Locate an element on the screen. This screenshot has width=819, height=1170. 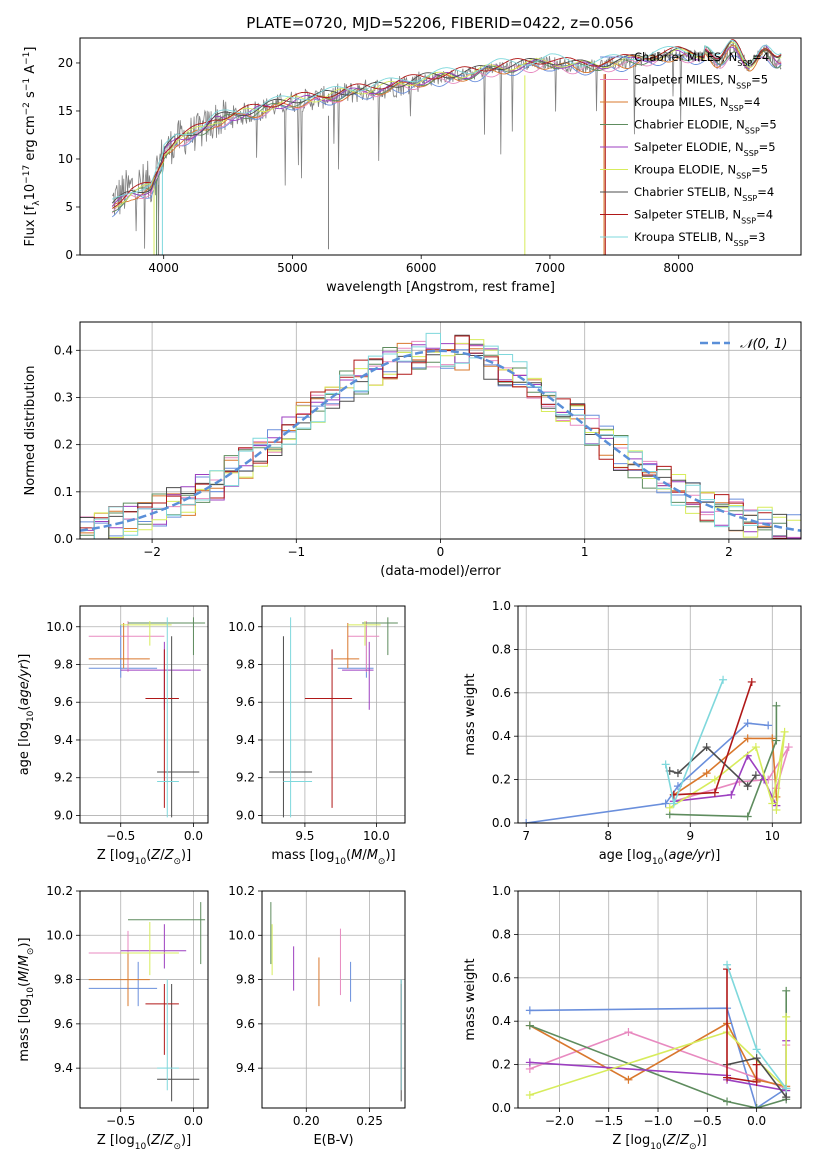
y-tick-label: 0.3 is located at coordinates (63, 397).